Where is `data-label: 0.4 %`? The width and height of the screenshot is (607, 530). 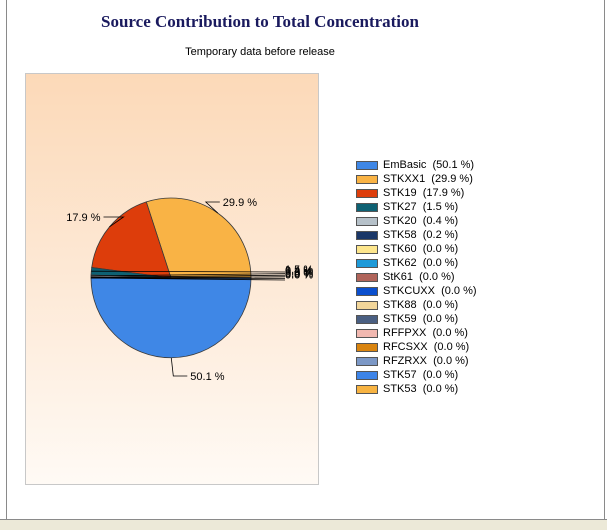 data-label: 0.4 % is located at coordinates (299, 271).